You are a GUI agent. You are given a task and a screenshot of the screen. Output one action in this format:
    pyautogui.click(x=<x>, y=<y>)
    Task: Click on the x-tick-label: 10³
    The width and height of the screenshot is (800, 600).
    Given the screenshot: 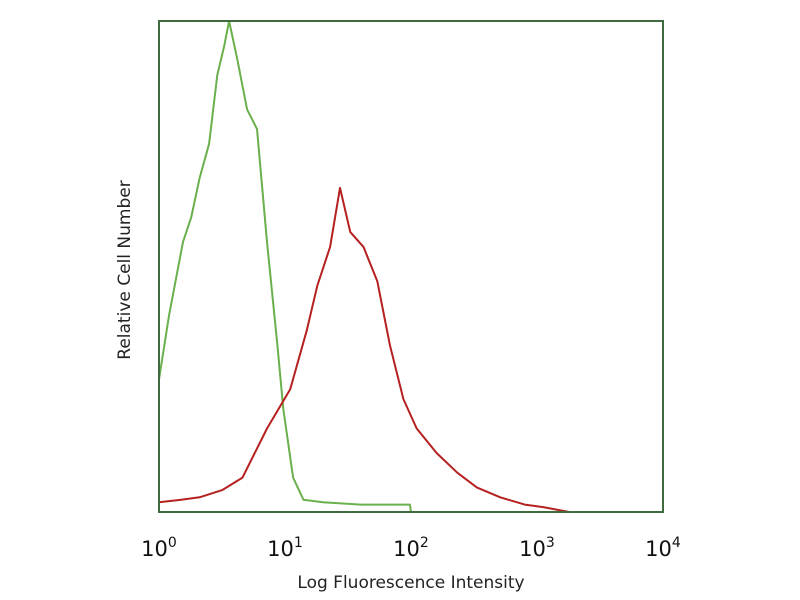 What is the action you would take?
    pyautogui.click(x=537, y=548)
    